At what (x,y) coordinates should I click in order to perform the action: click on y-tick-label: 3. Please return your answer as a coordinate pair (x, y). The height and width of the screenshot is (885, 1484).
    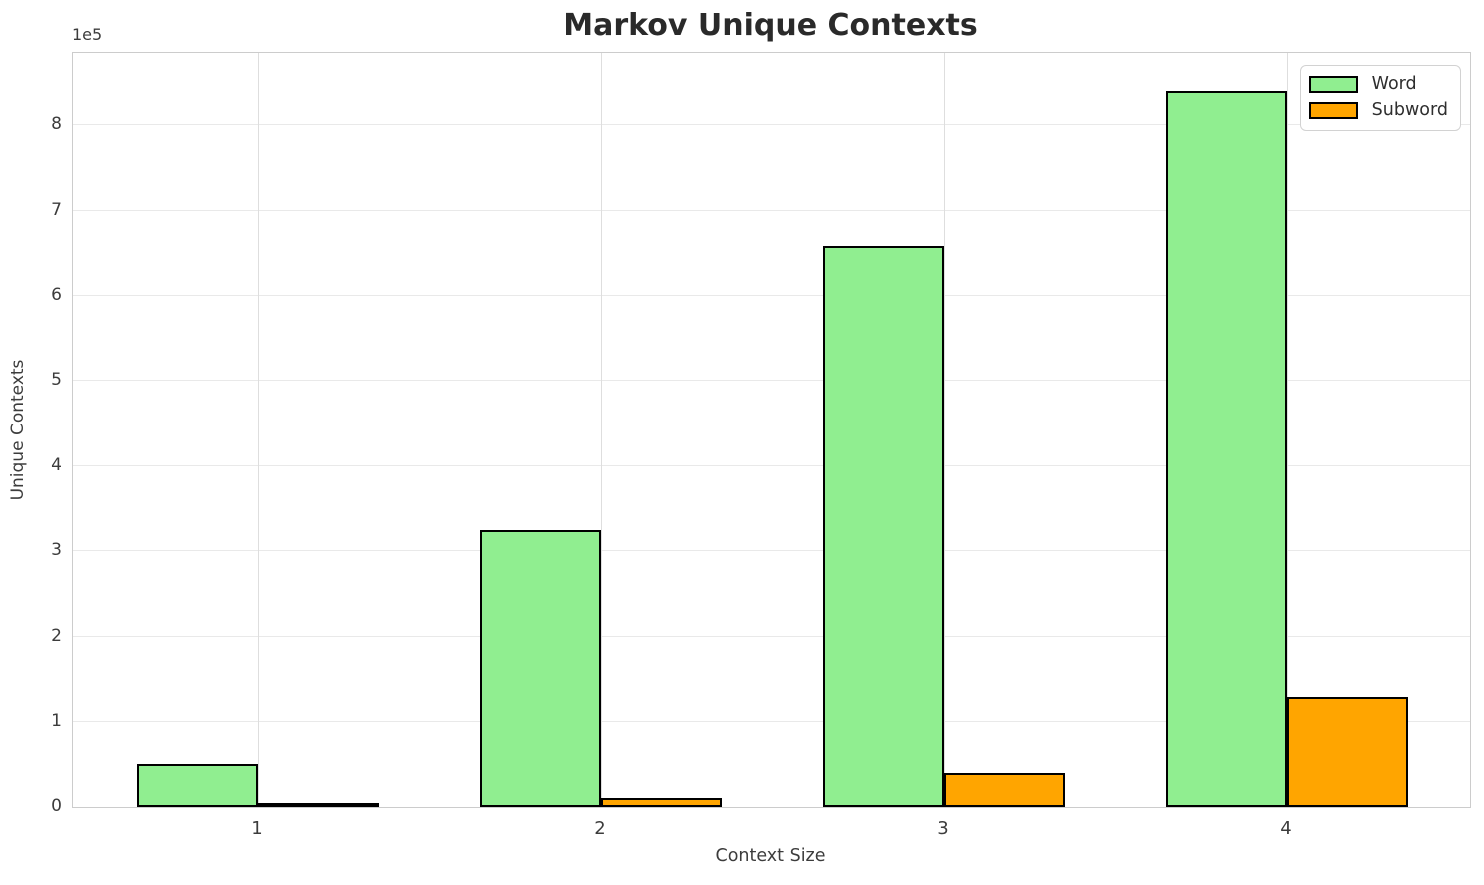
    Looking at the image, I should click on (56, 550).